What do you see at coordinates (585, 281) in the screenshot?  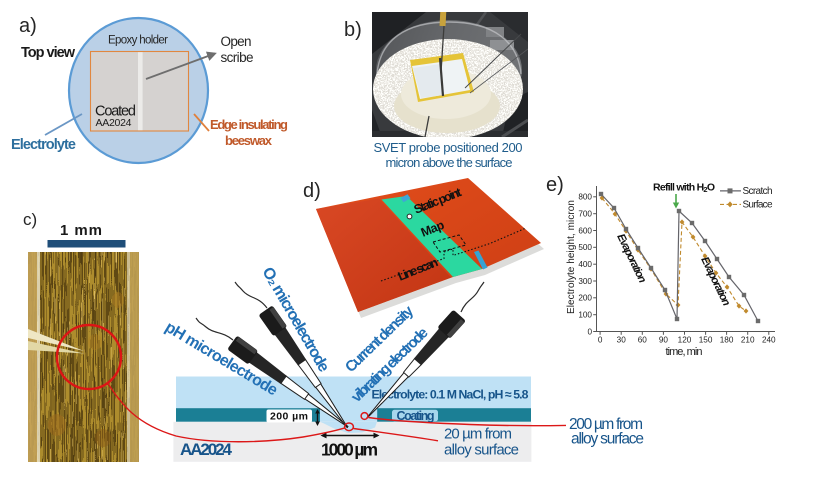 I see `svg-text: 300` at bounding box center [585, 281].